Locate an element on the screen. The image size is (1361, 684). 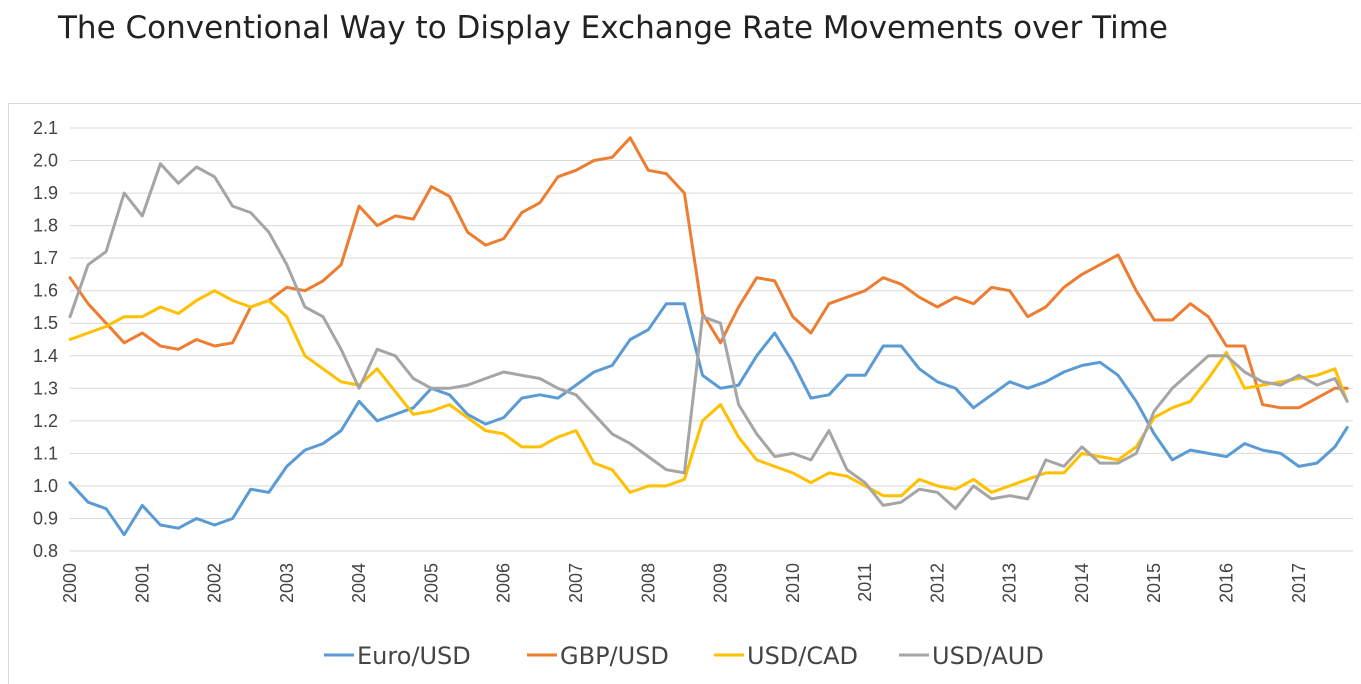
legend: Euro/USD GBP/USD USD/CAD USD/AUD is located at coordinates (684, 656).